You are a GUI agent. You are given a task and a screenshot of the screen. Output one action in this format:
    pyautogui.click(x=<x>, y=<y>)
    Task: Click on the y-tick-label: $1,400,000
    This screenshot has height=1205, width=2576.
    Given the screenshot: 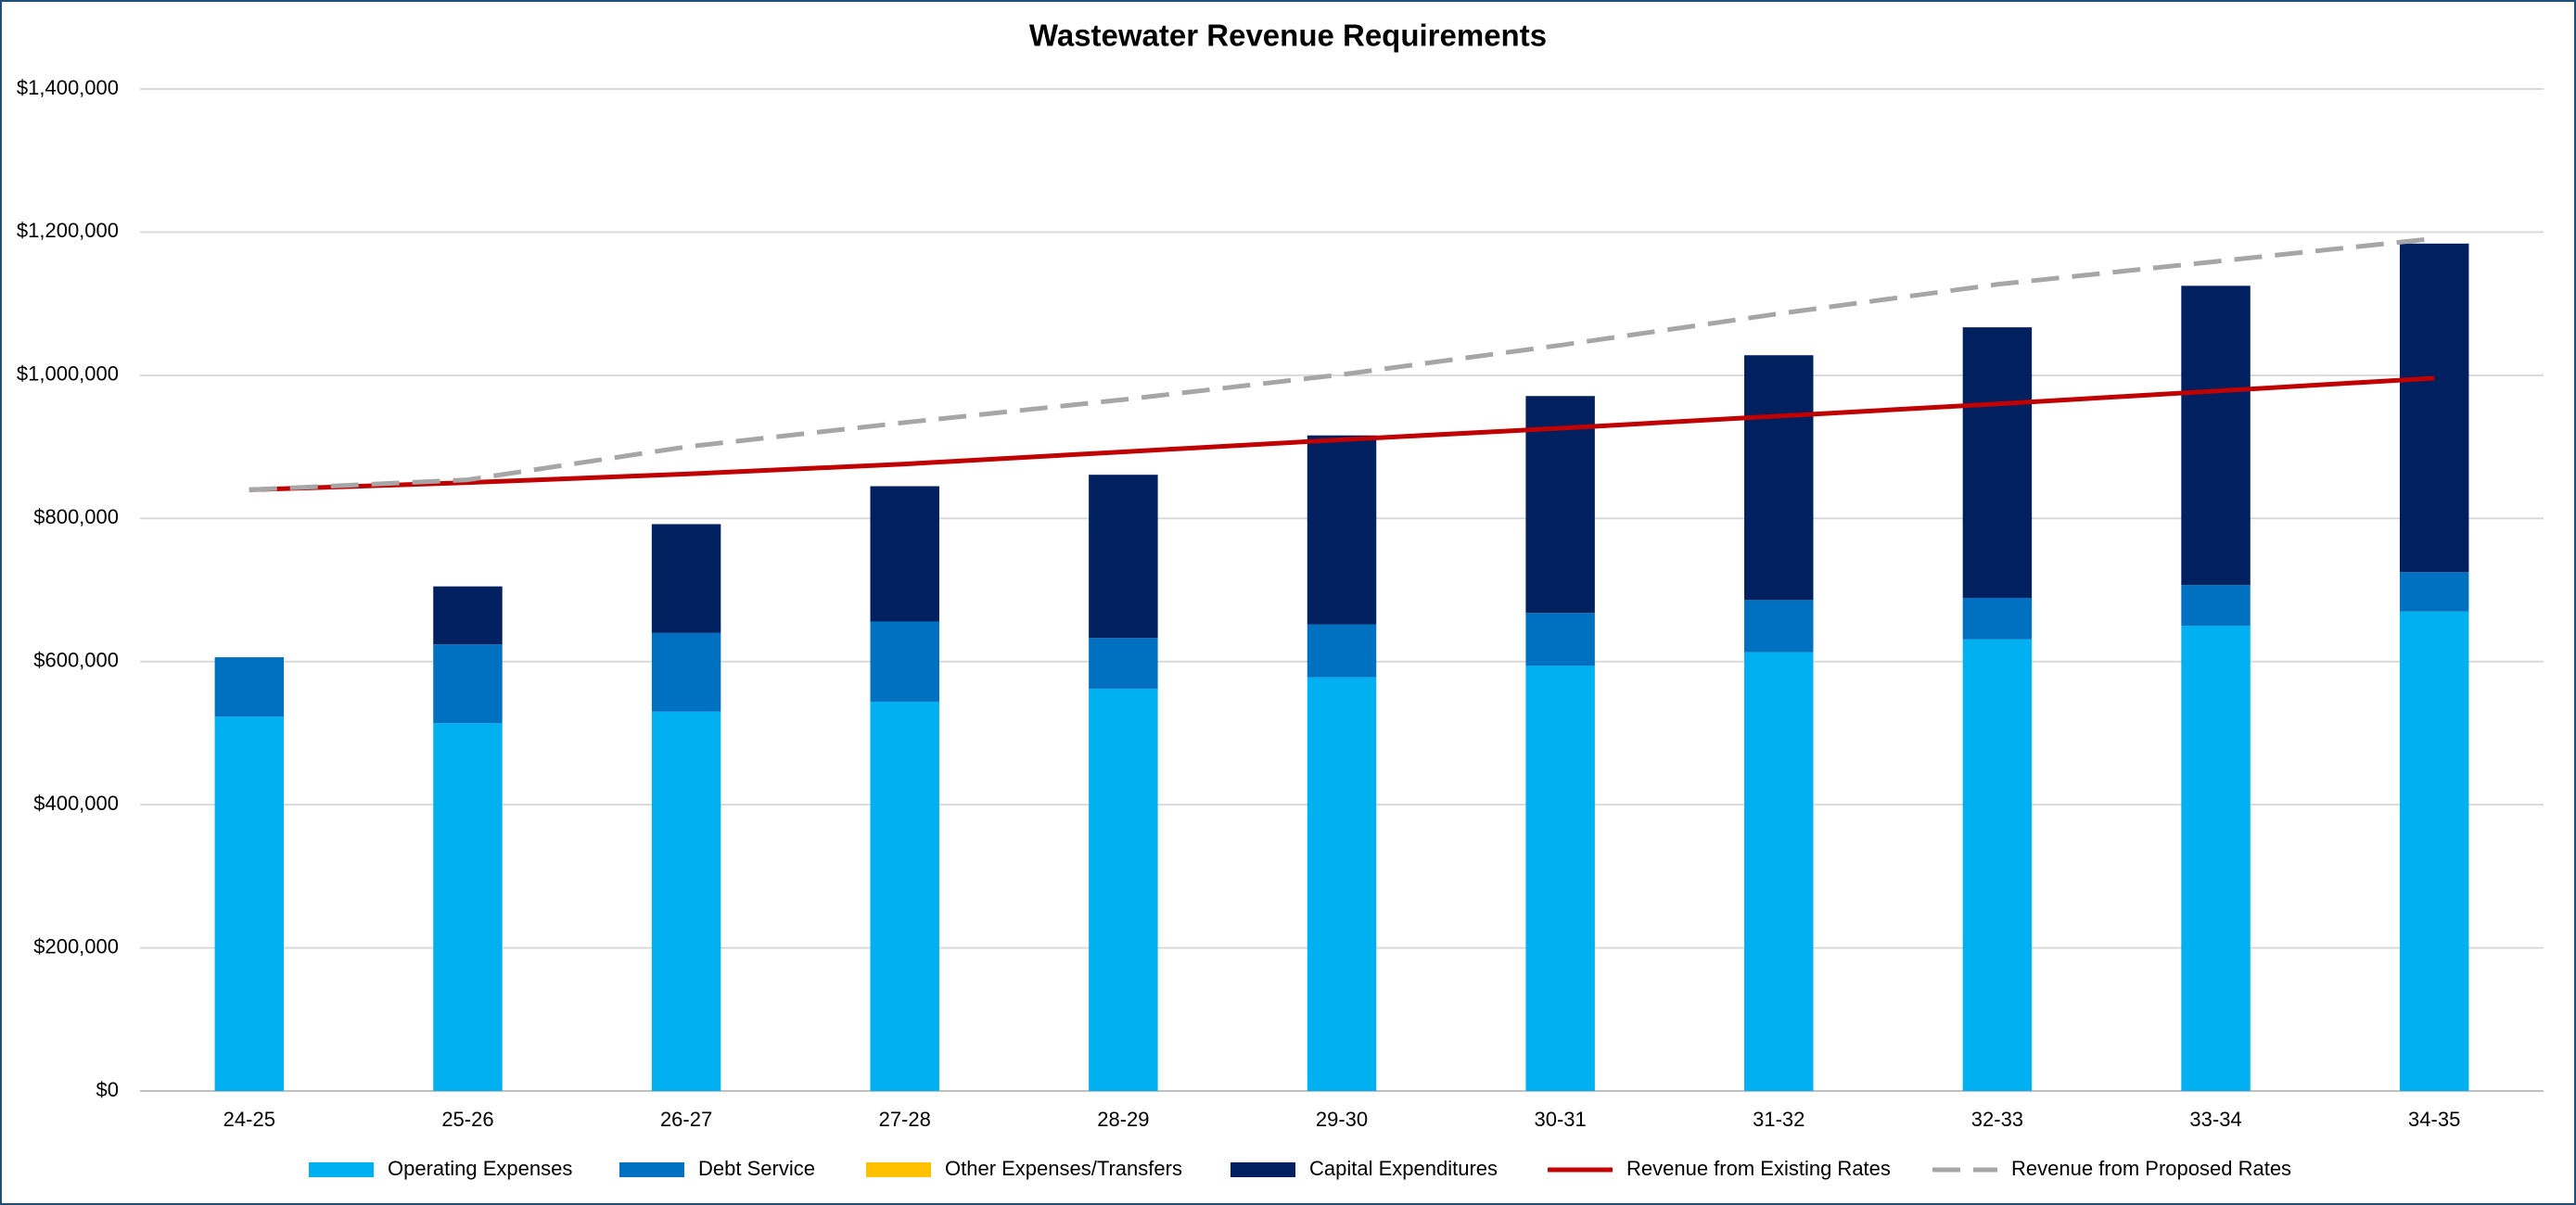 What is the action you would take?
    pyautogui.click(x=68, y=87)
    